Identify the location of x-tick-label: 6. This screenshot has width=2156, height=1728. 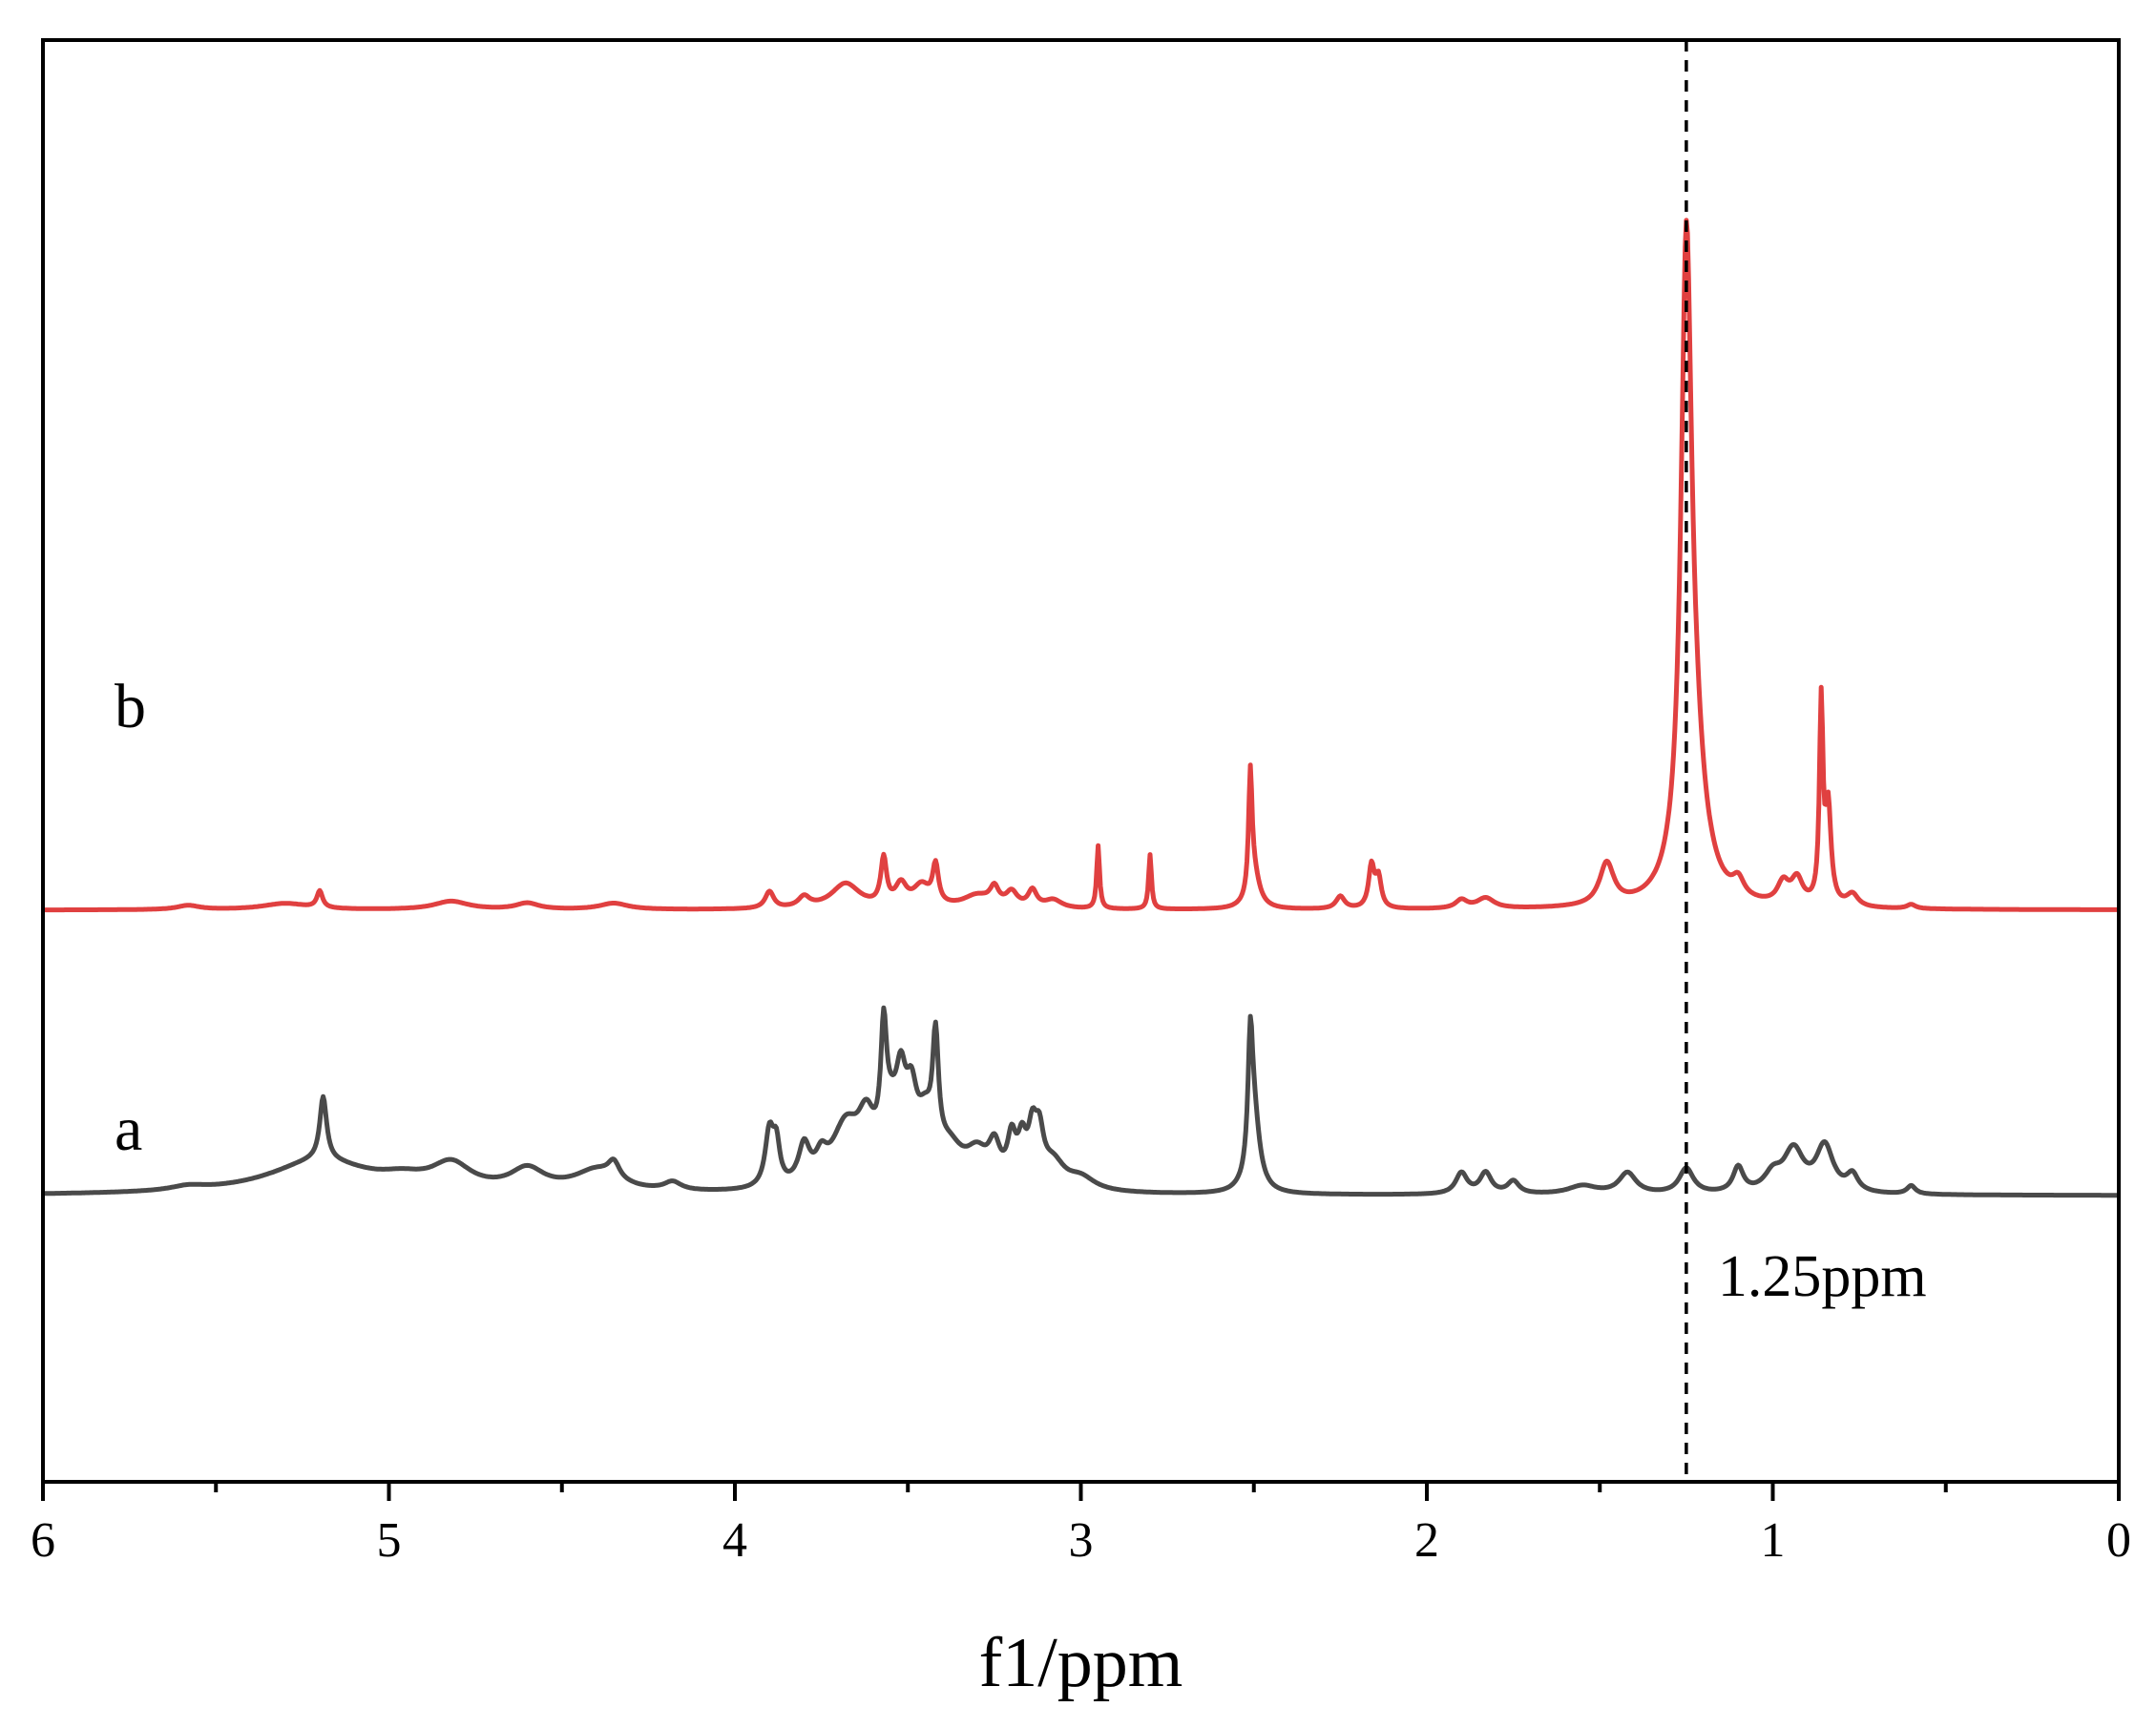
(43, 1540).